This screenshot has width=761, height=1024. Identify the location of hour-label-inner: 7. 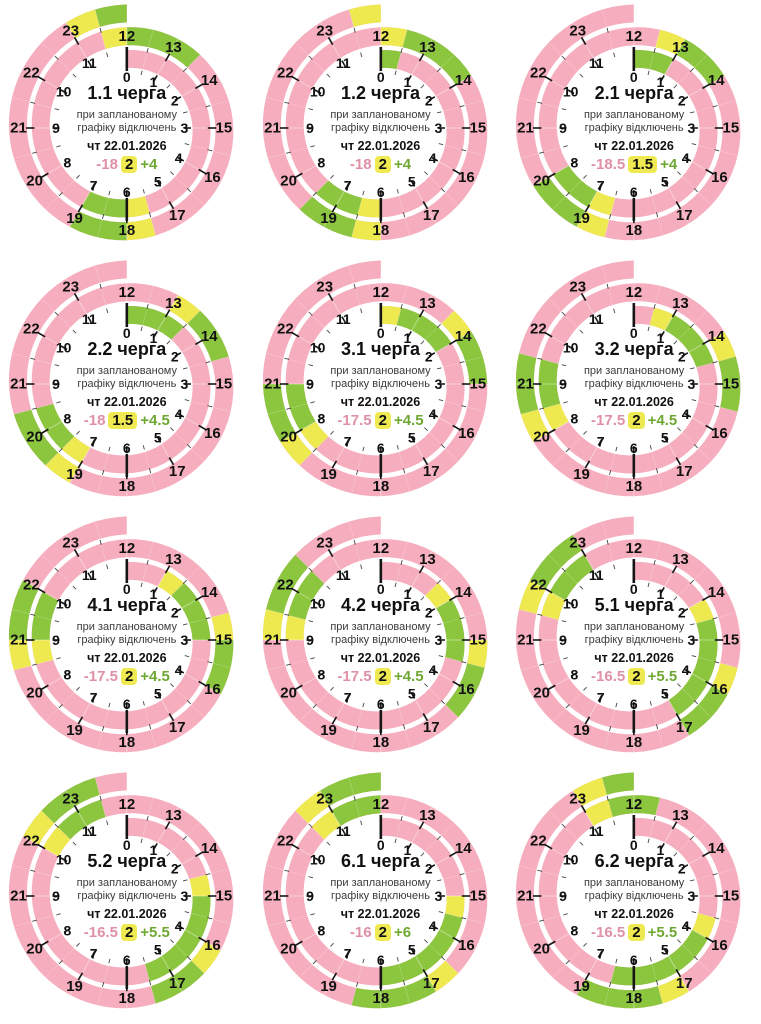
(601, 441).